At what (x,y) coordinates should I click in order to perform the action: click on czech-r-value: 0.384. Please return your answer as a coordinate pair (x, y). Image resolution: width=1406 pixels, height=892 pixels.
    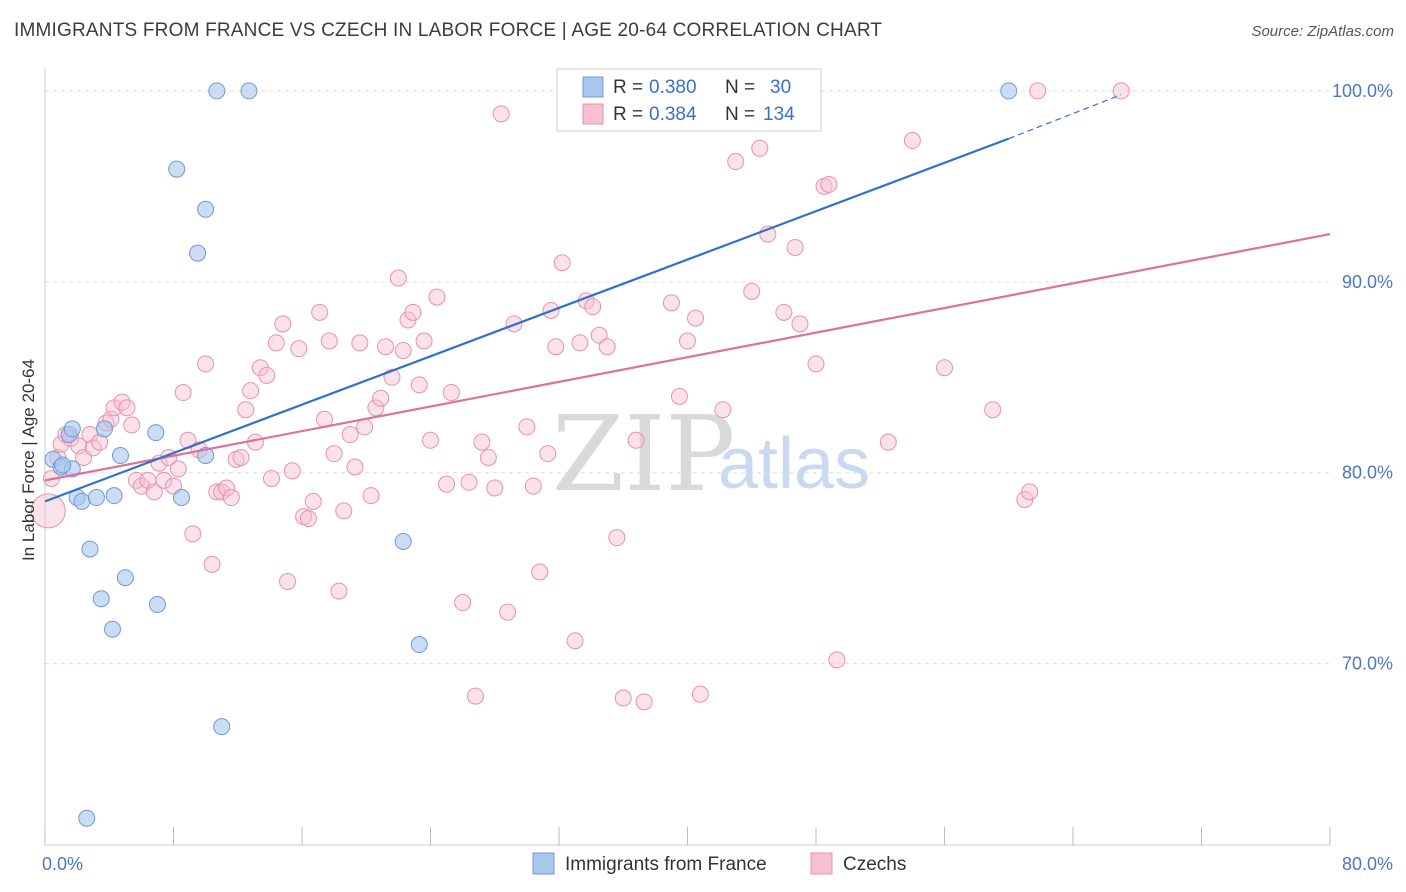
    Looking at the image, I should click on (673, 114).